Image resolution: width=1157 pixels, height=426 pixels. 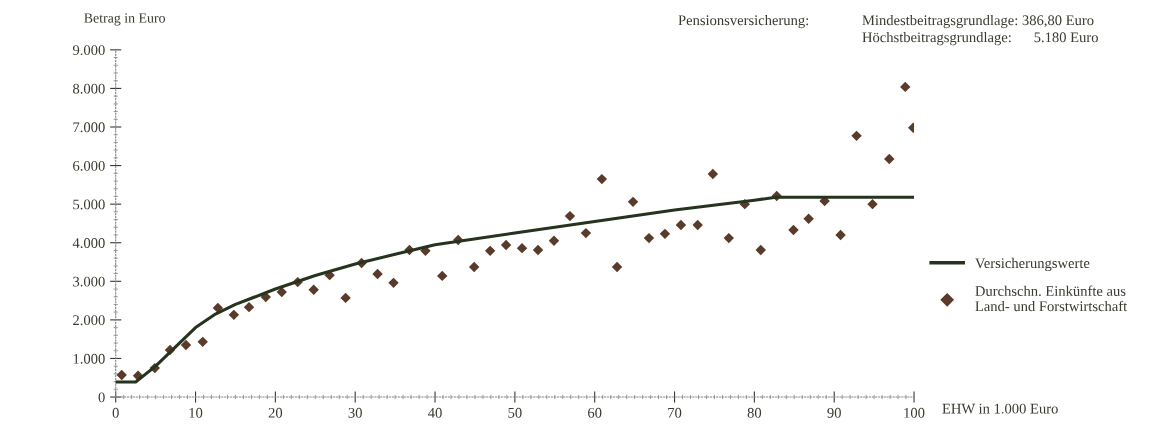 What do you see at coordinates (89, 281) in the screenshot?
I see `y-tick-label: 3.000` at bounding box center [89, 281].